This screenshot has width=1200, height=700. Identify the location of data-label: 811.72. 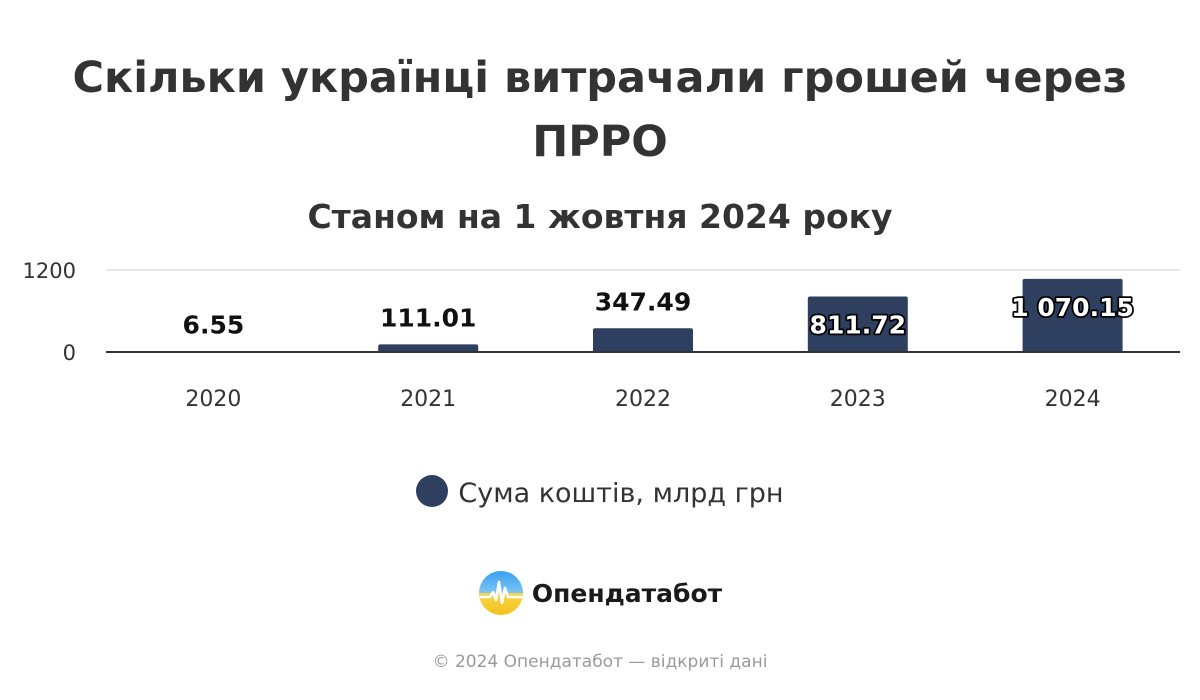
(858, 325).